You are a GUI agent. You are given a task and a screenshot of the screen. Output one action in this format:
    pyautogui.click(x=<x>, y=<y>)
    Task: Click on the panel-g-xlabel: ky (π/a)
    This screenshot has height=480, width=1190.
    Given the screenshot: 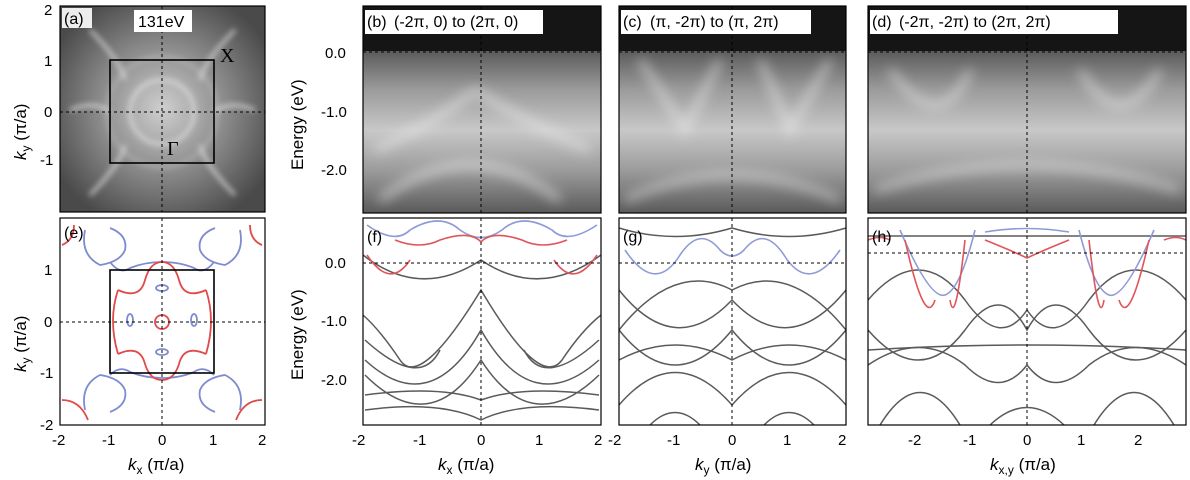 What is the action you would take?
    pyautogui.click(x=723, y=466)
    